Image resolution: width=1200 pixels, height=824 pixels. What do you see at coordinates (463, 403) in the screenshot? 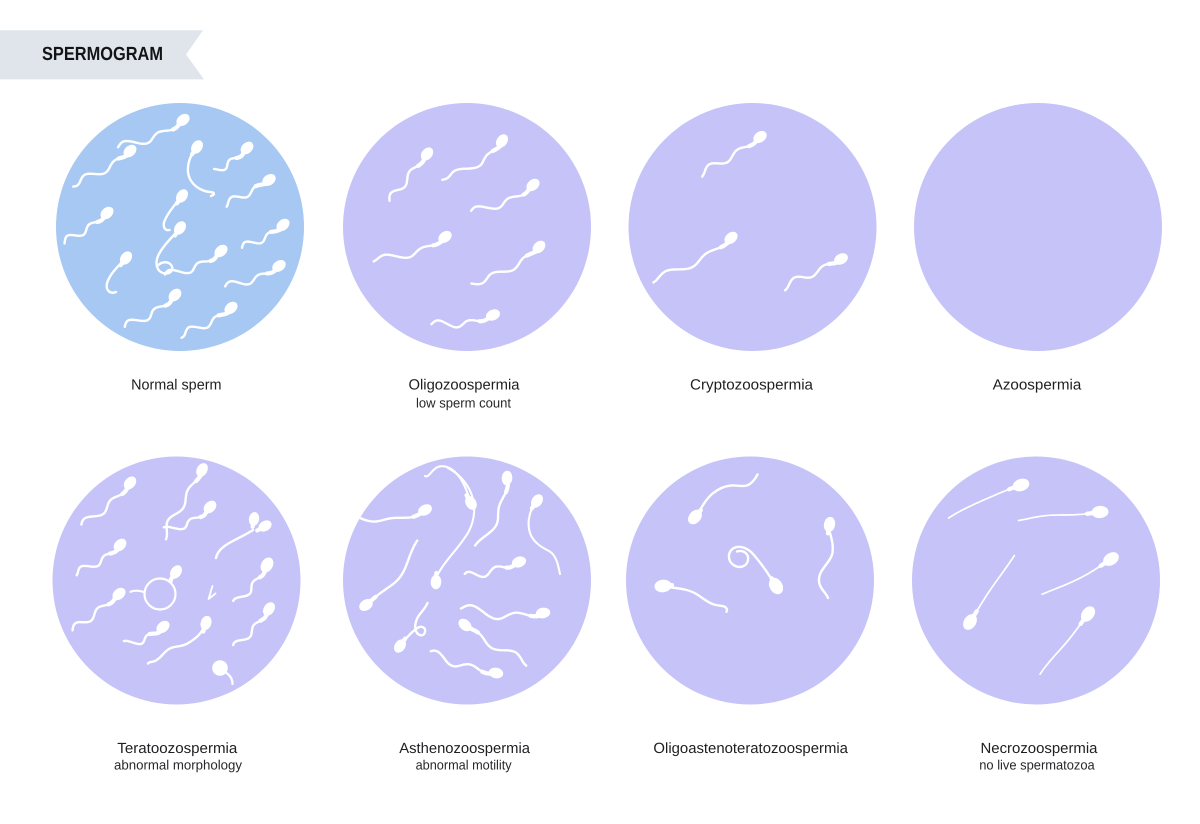
I see `svg-text: low sperm count` at bounding box center [463, 403].